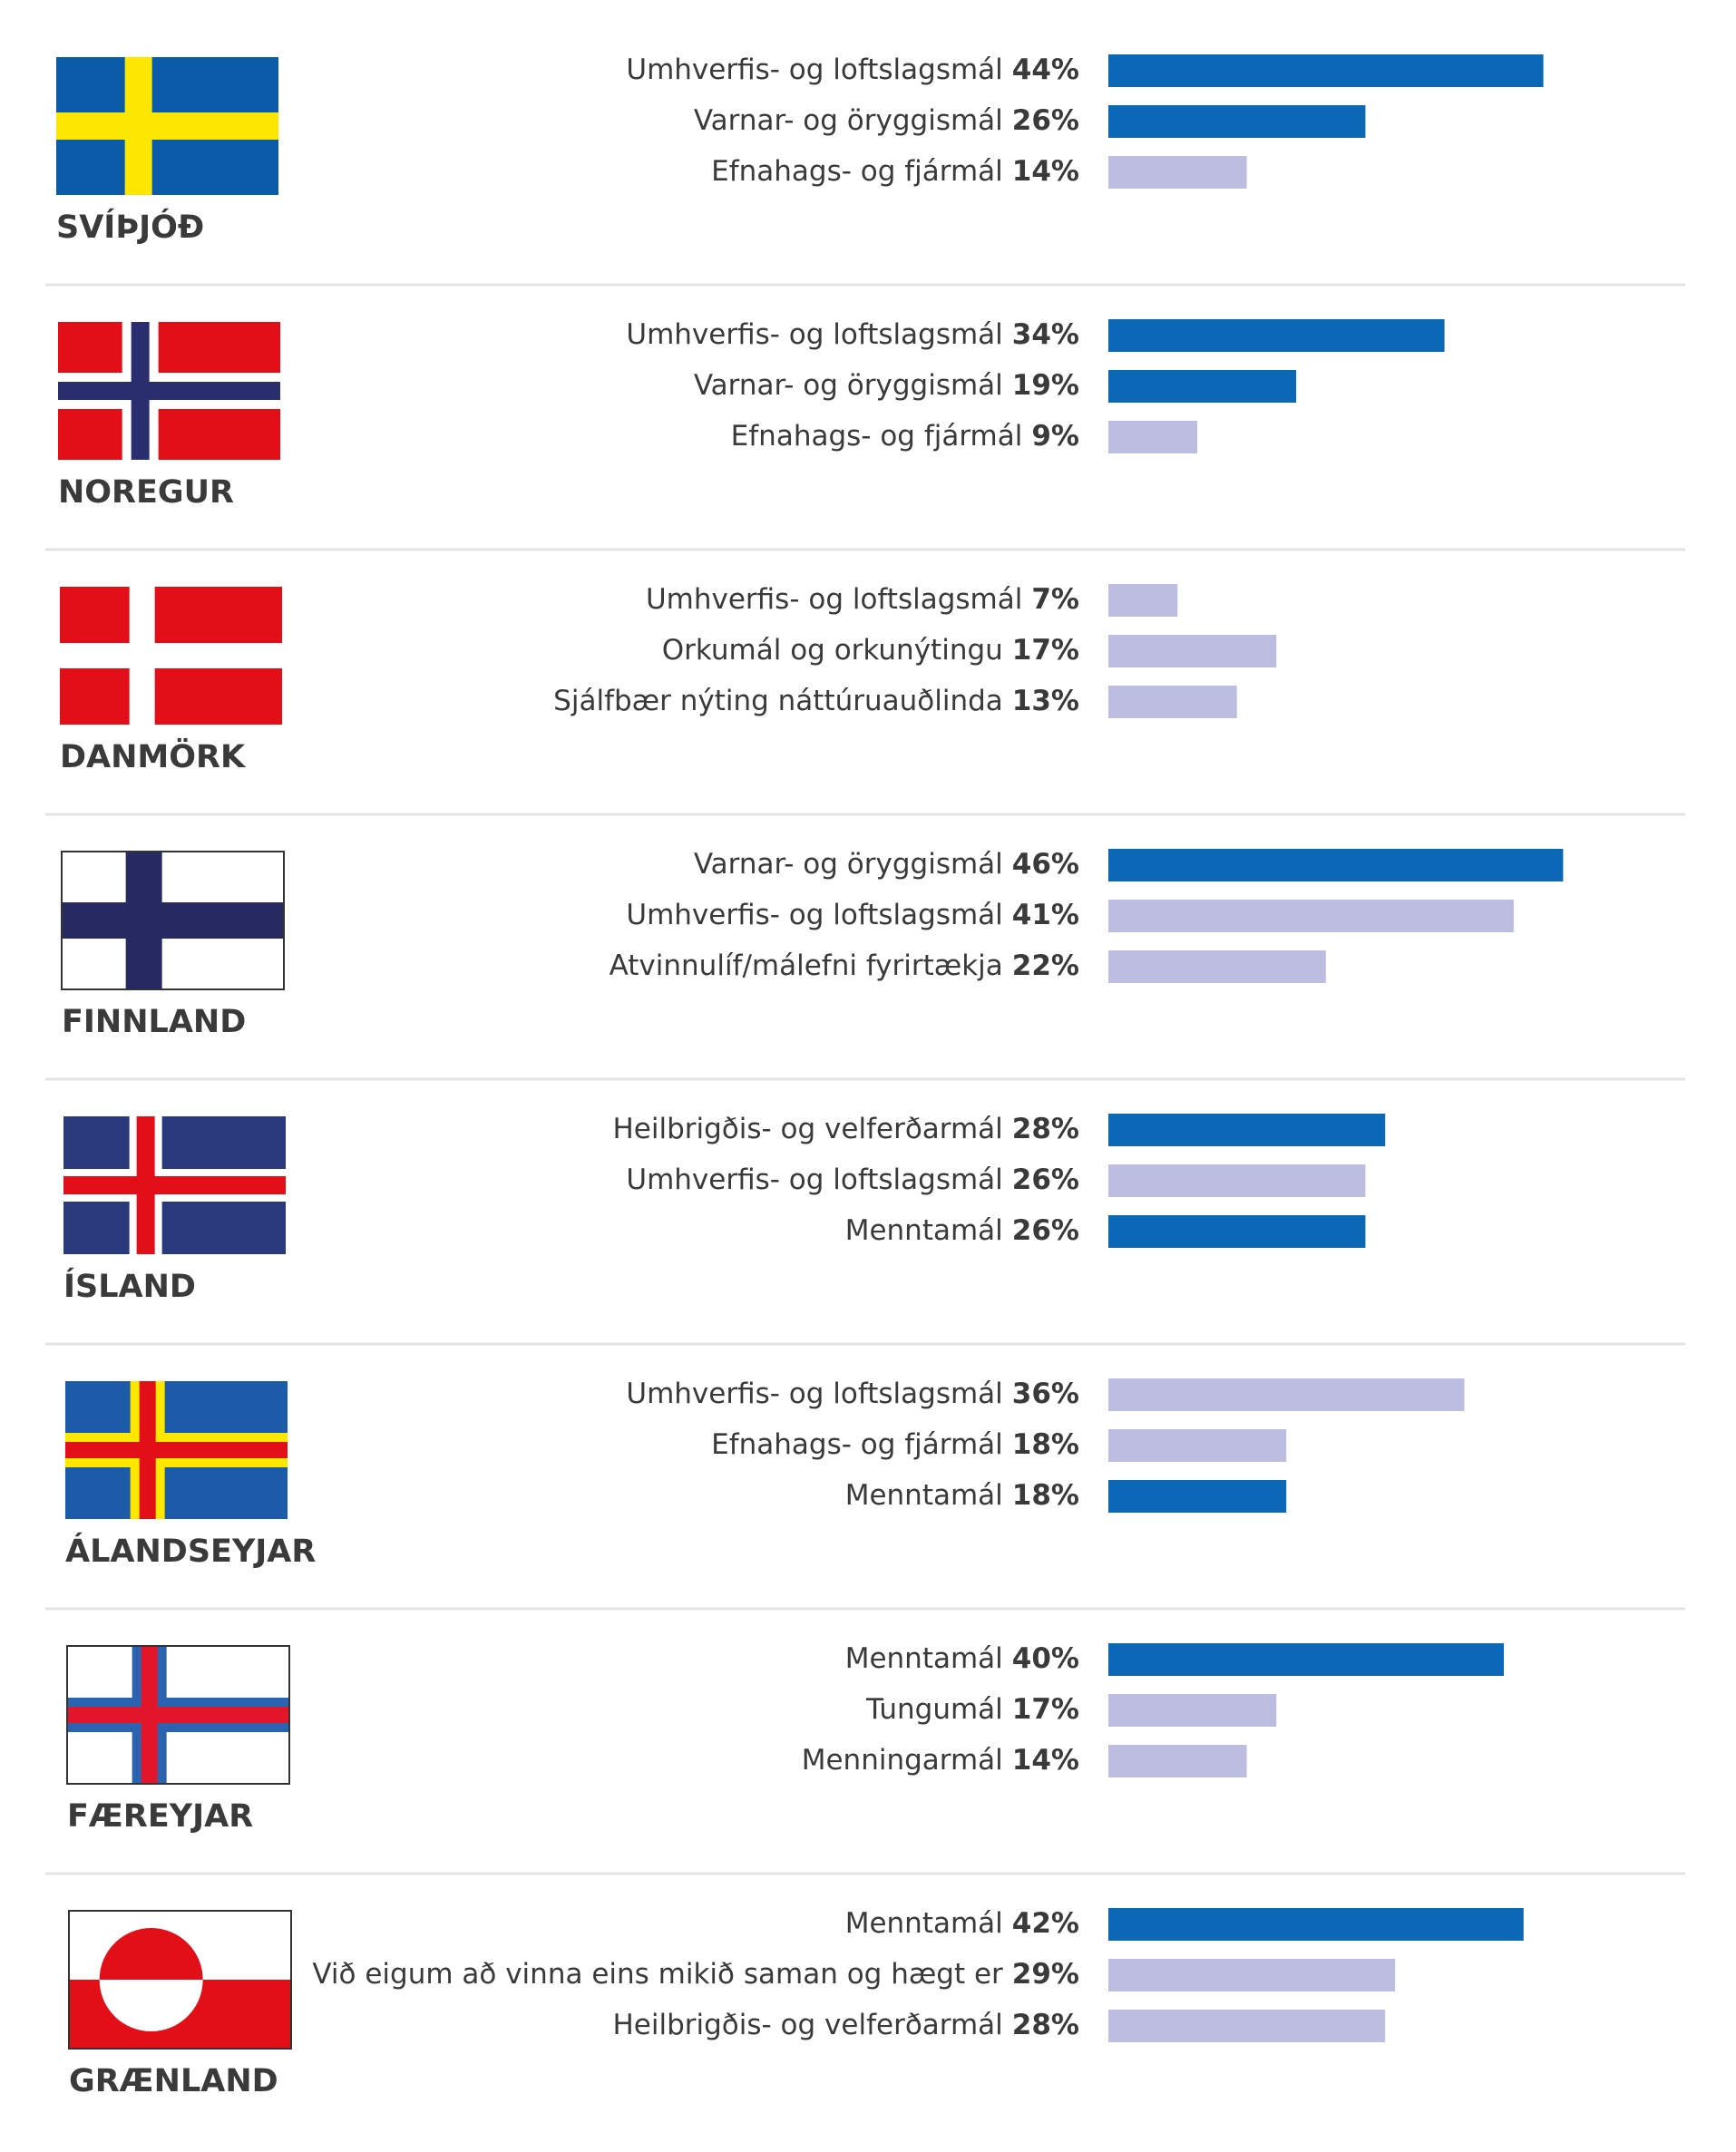  Describe the element at coordinates (1045, 1658) in the screenshot. I see `value-label: 40%` at that location.